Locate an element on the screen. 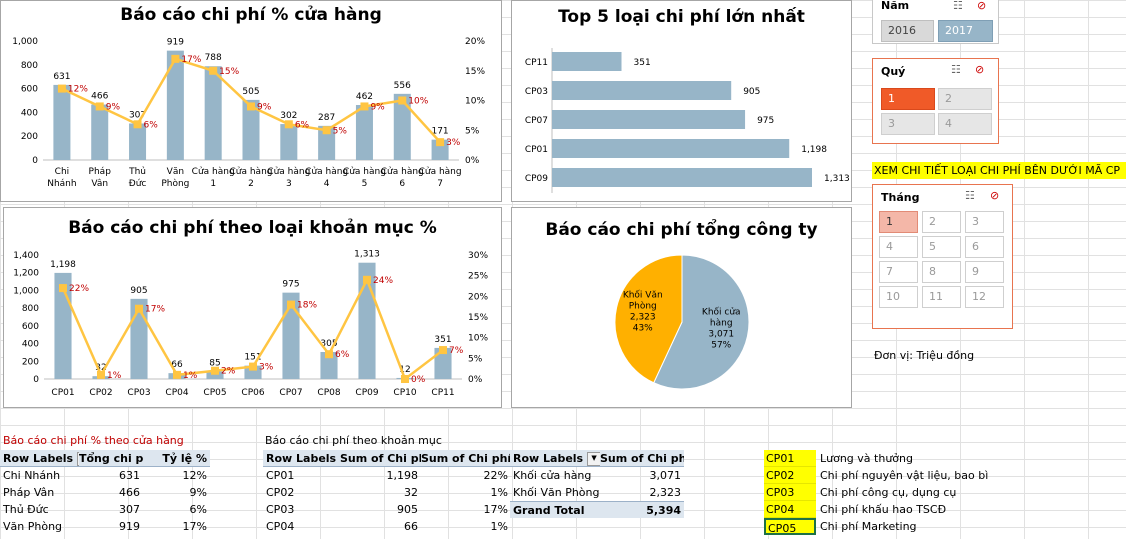 The width and height of the screenshot is (1126, 539). slicer-quarter: Quý ☷ ⊘ 1 2 3 4 is located at coordinates (935, 101).